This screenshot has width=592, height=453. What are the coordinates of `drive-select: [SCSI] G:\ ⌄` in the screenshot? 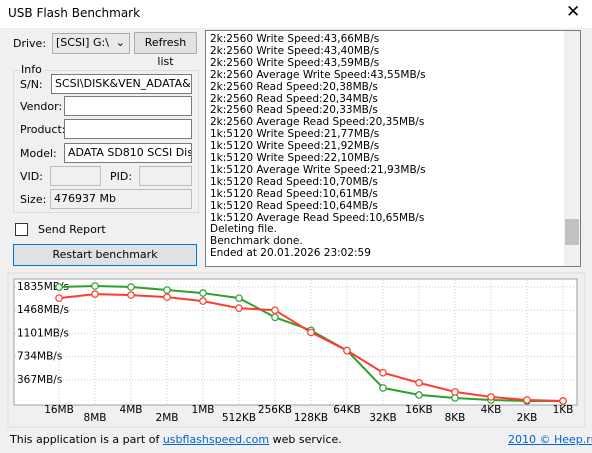 It's located at (91, 43).